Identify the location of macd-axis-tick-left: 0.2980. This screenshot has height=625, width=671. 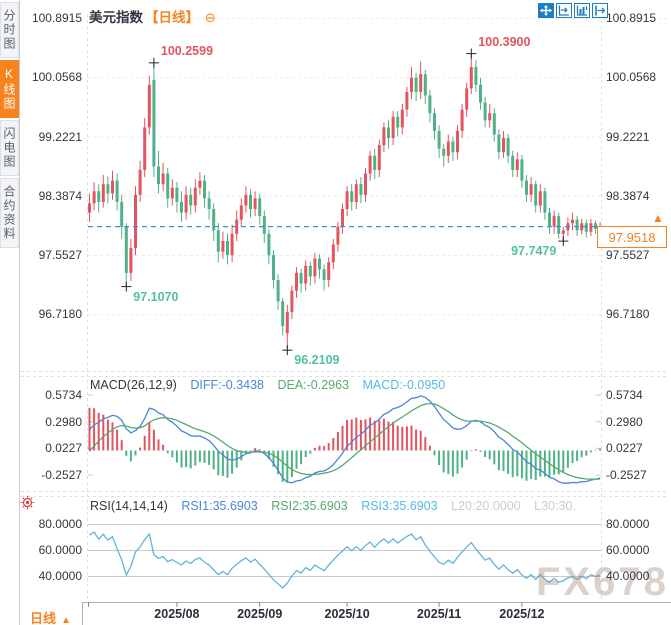
(63, 421).